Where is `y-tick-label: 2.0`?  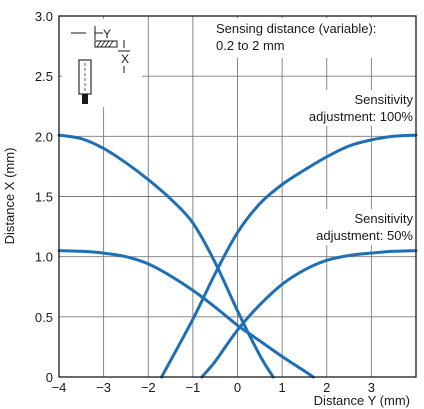
y-tick-label: 2.0 is located at coordinates (44, 136).